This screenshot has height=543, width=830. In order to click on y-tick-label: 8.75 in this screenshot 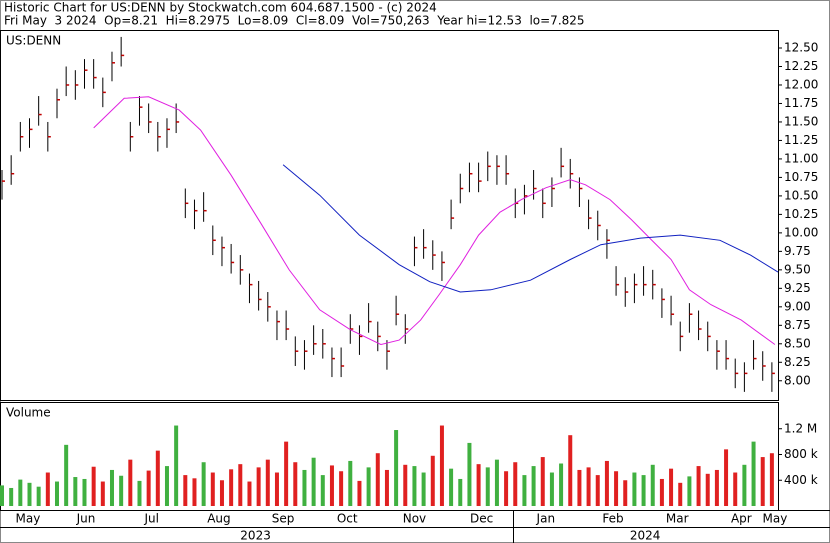, I will do `click(797, 325)`.